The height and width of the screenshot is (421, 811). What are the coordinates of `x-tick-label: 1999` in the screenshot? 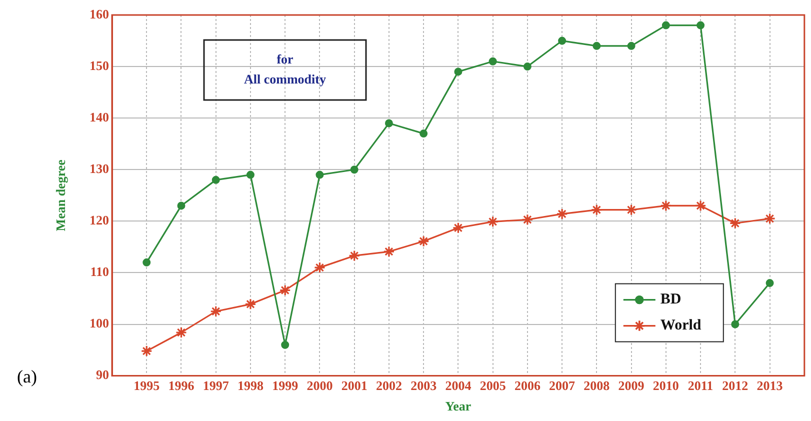 It's located at (285, 385).